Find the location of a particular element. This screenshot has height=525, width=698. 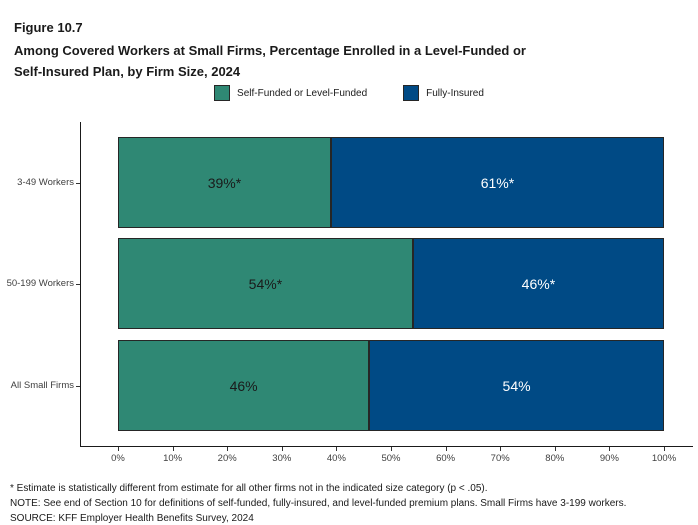

bar-value-label: 54% is located at coordinates (516, 385).